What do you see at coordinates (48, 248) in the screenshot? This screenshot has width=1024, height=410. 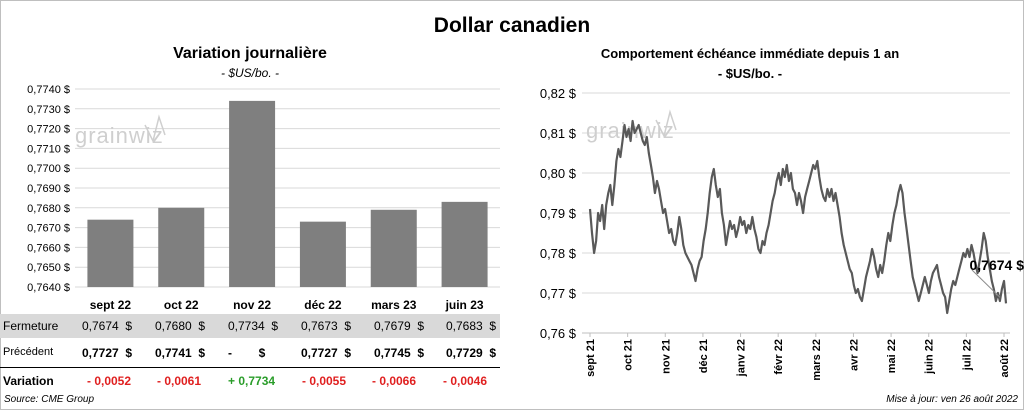 I see `y-tick-label: 0,7660 $` at bounding box center [48, 248].